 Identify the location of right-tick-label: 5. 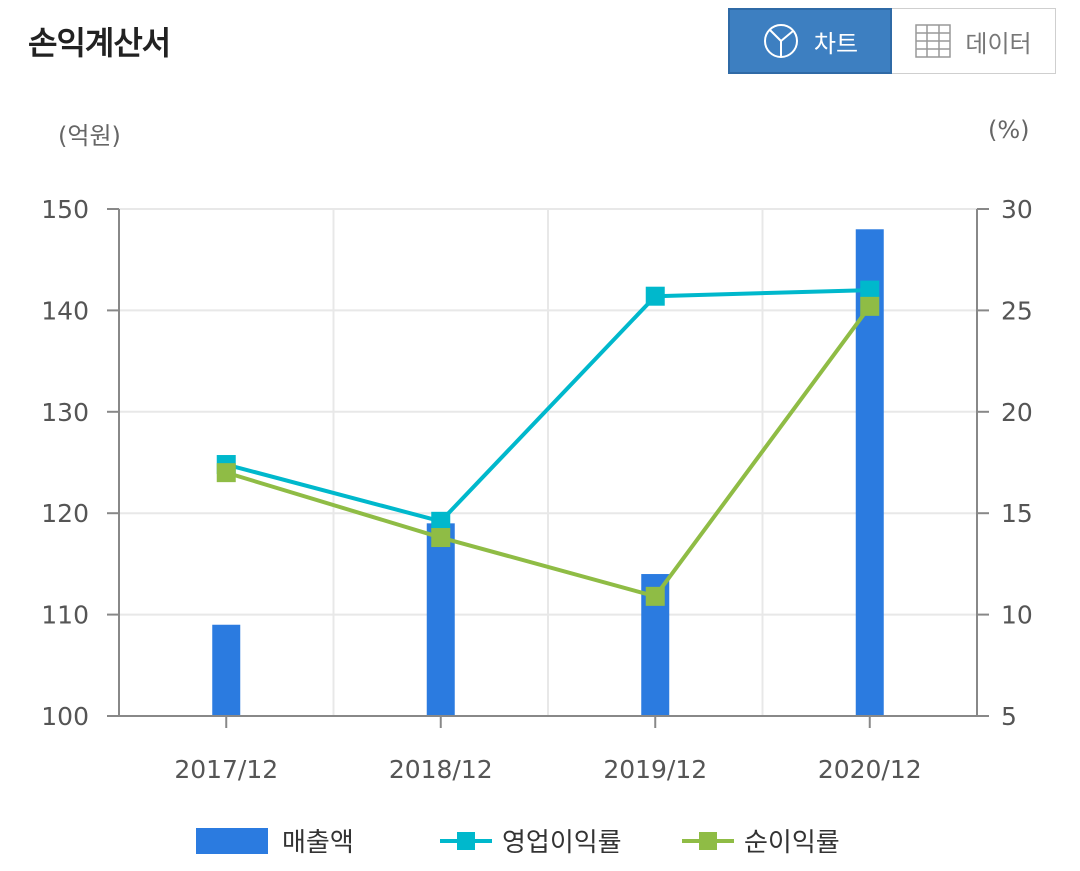
(1009, 716).